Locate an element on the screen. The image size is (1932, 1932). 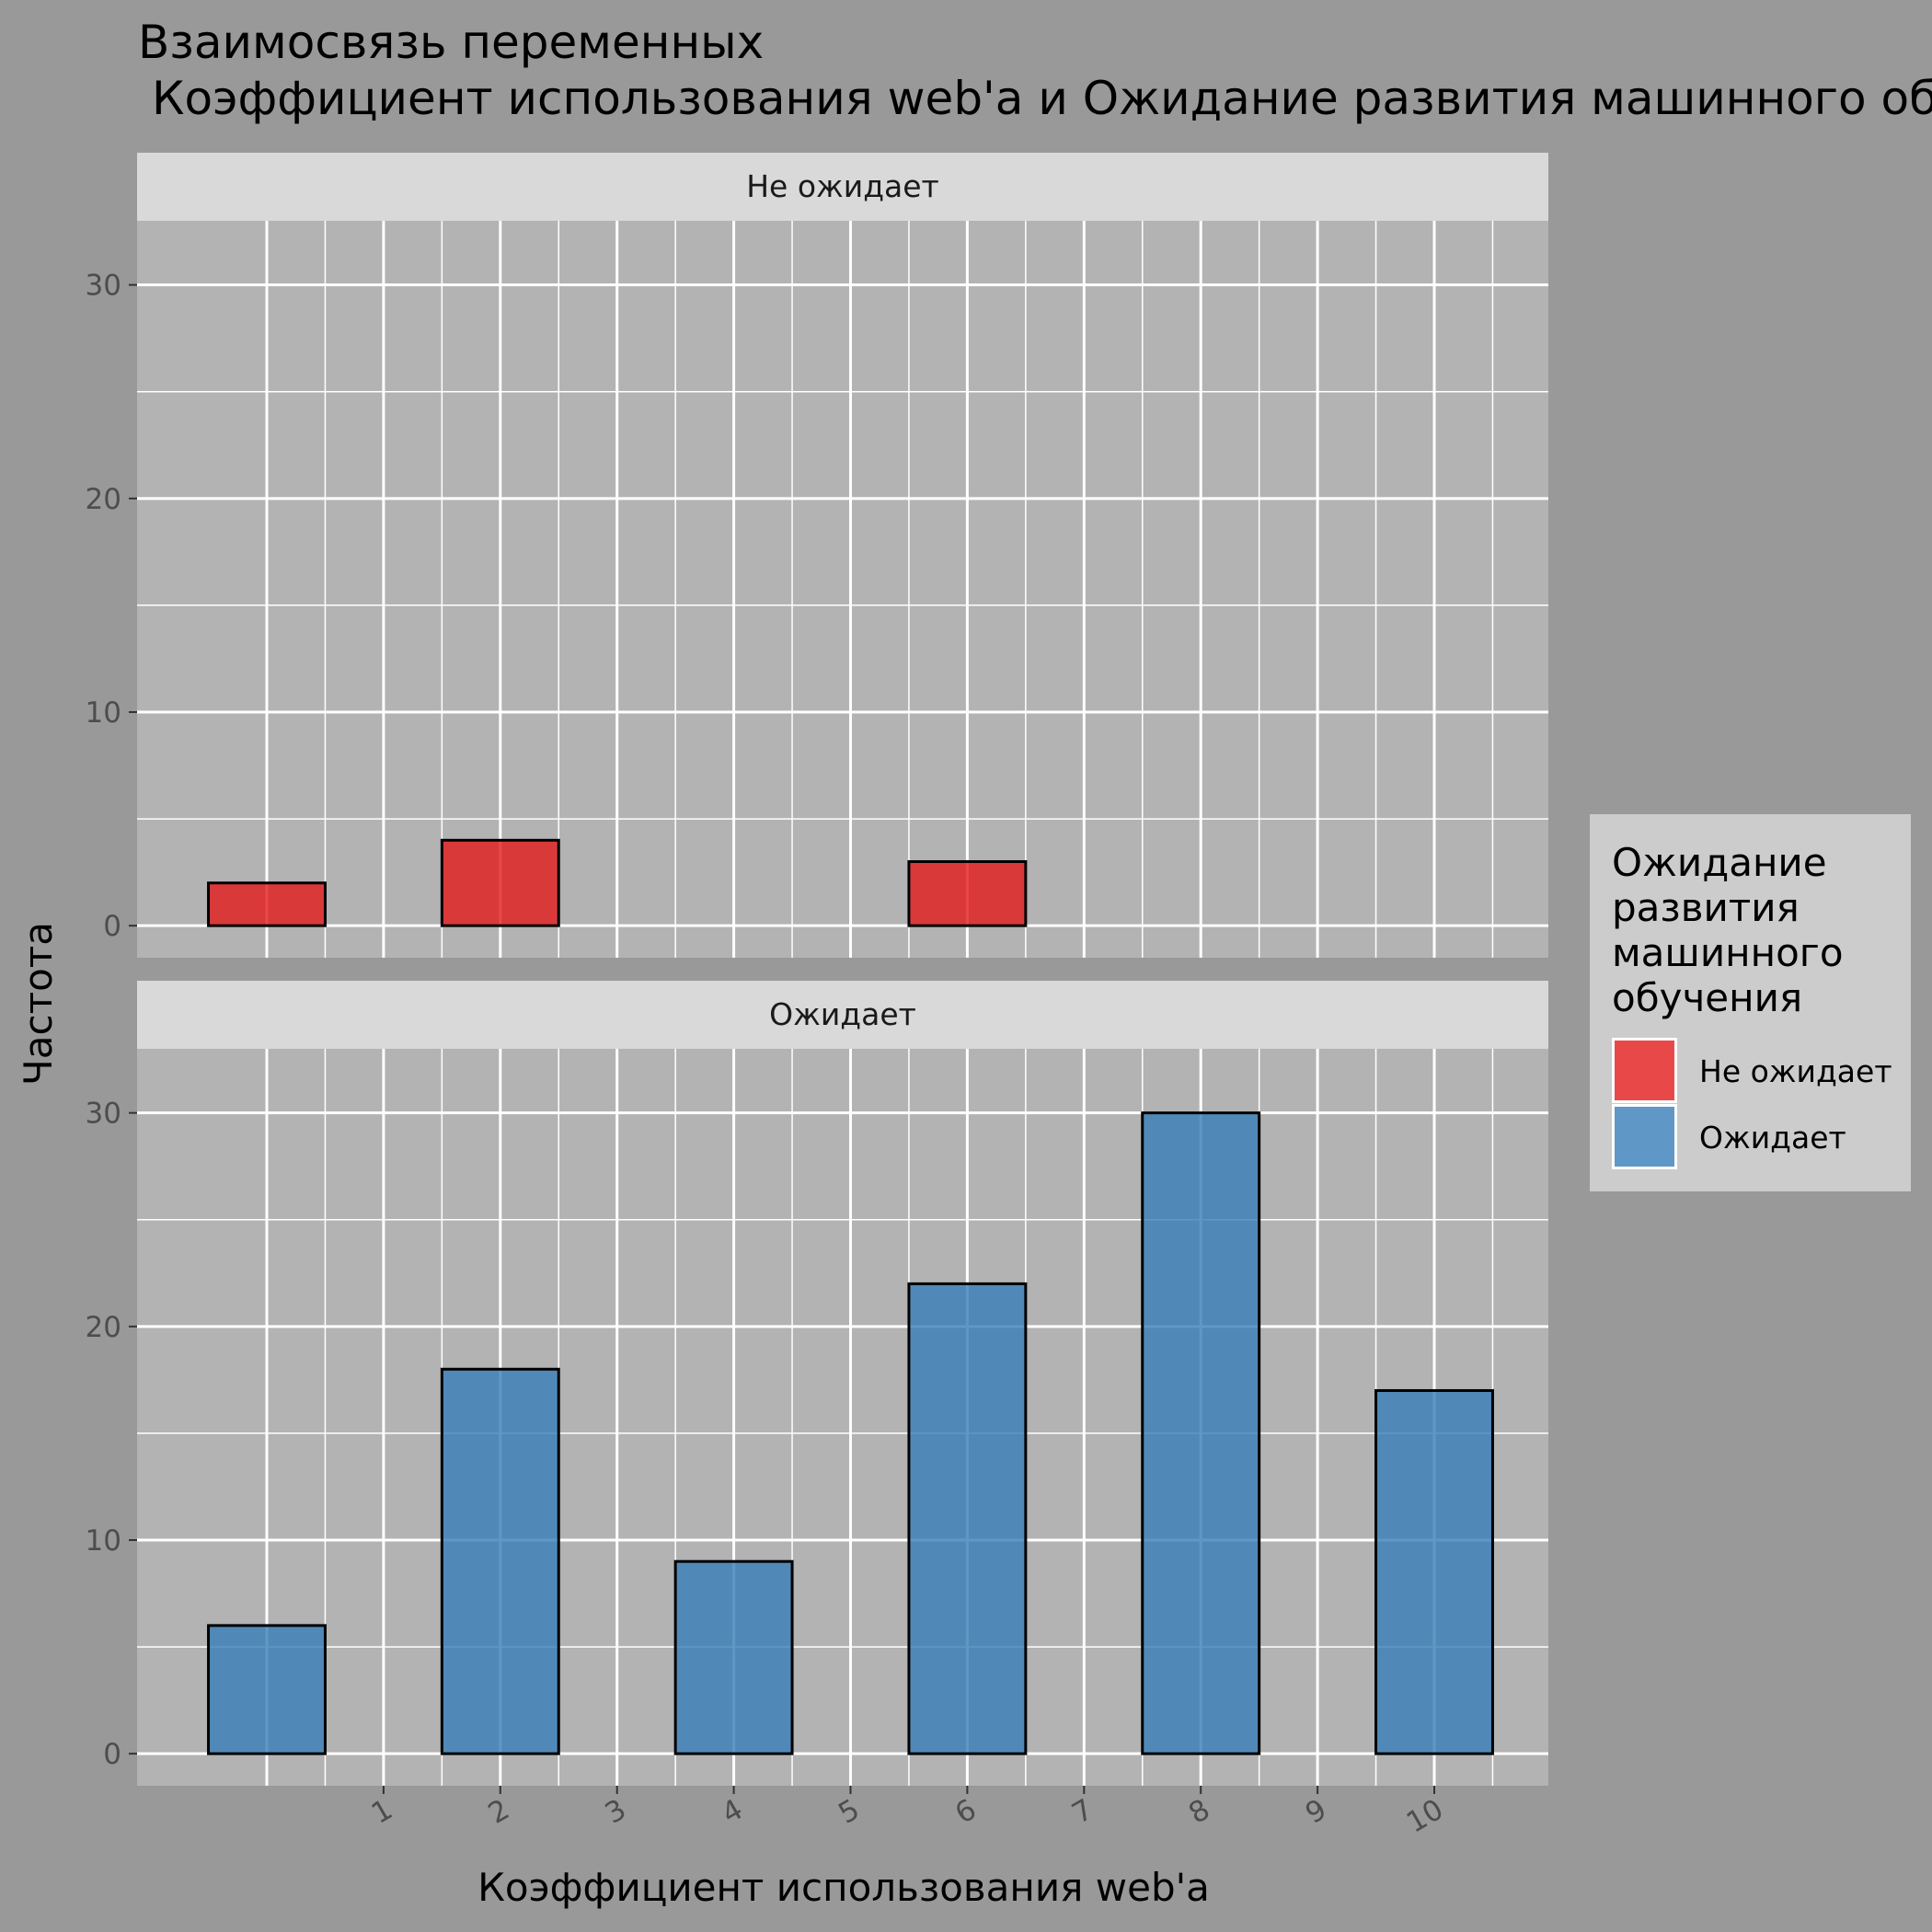
legend-title: машинного is located at coordinates (1728, 952).